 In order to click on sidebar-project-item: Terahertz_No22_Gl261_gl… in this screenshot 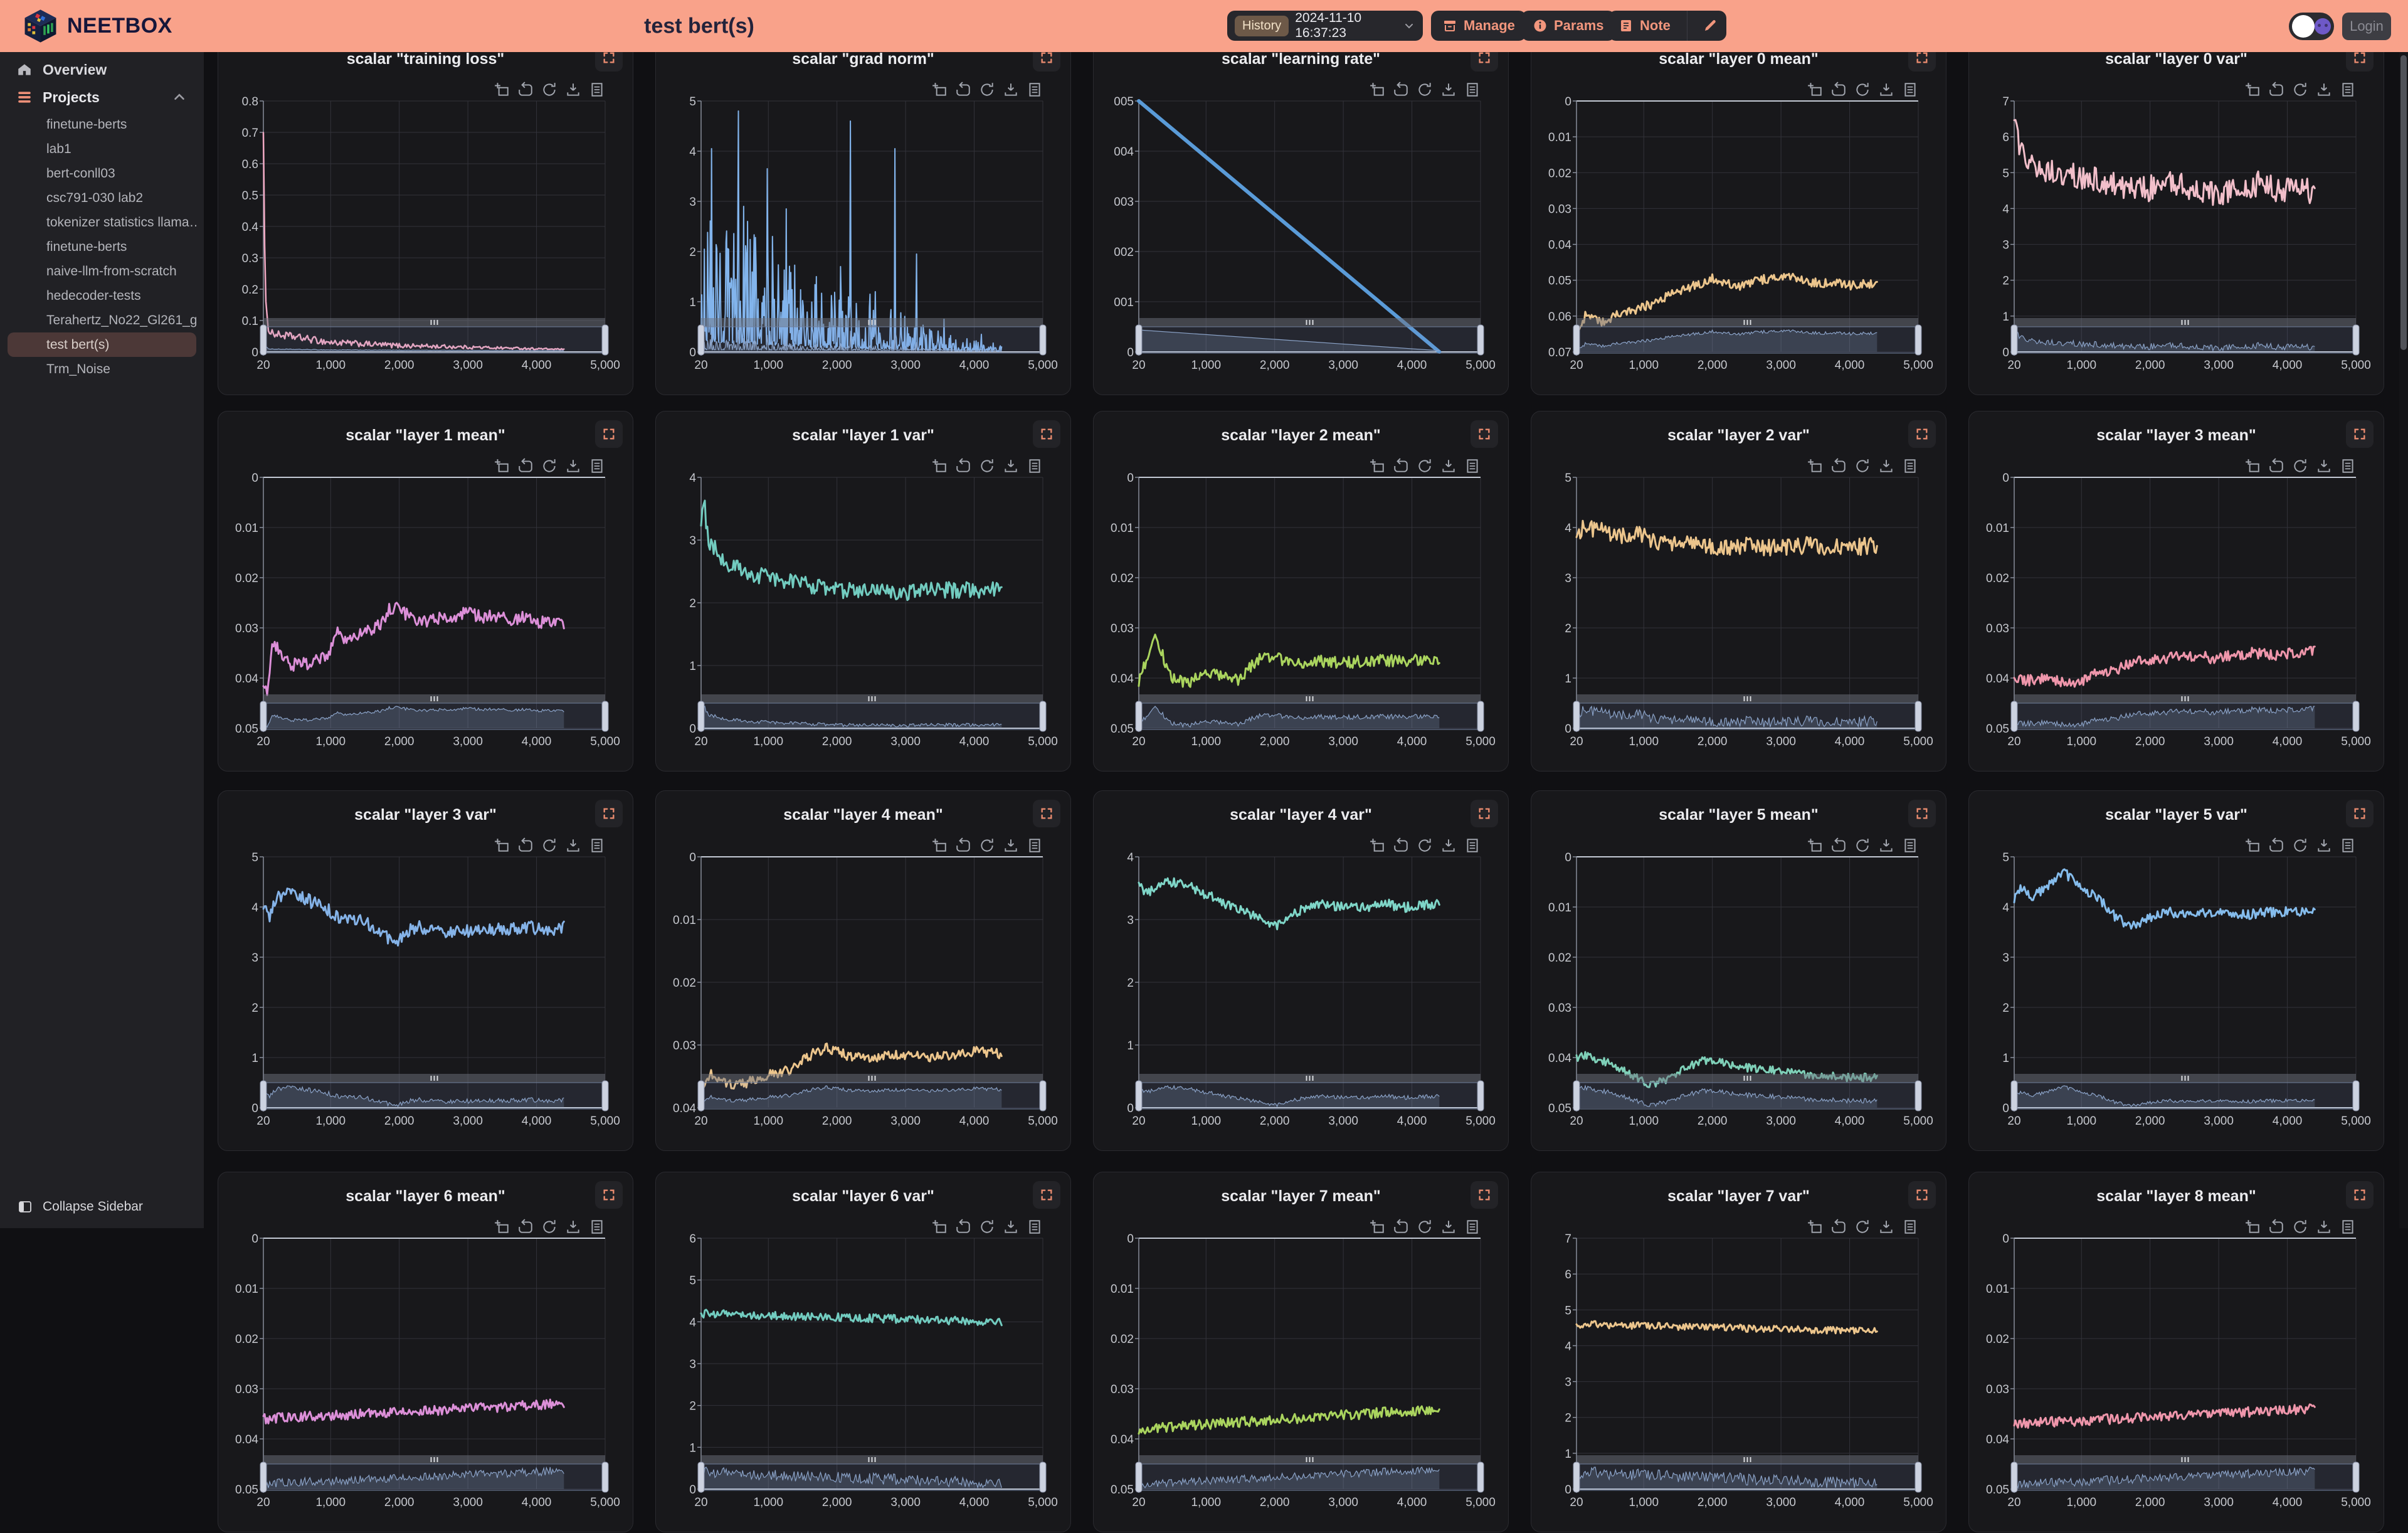, I will do `click(121, 319)`.